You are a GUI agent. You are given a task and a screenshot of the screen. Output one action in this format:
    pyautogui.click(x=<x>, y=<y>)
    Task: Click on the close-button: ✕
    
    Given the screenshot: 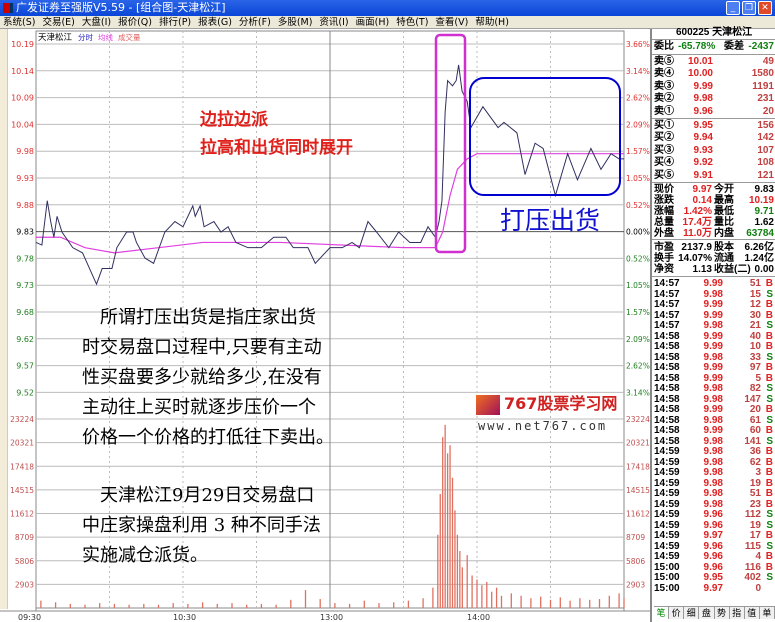 What is the action you would take?
    pyautogui.click(x=765, y=8)
    